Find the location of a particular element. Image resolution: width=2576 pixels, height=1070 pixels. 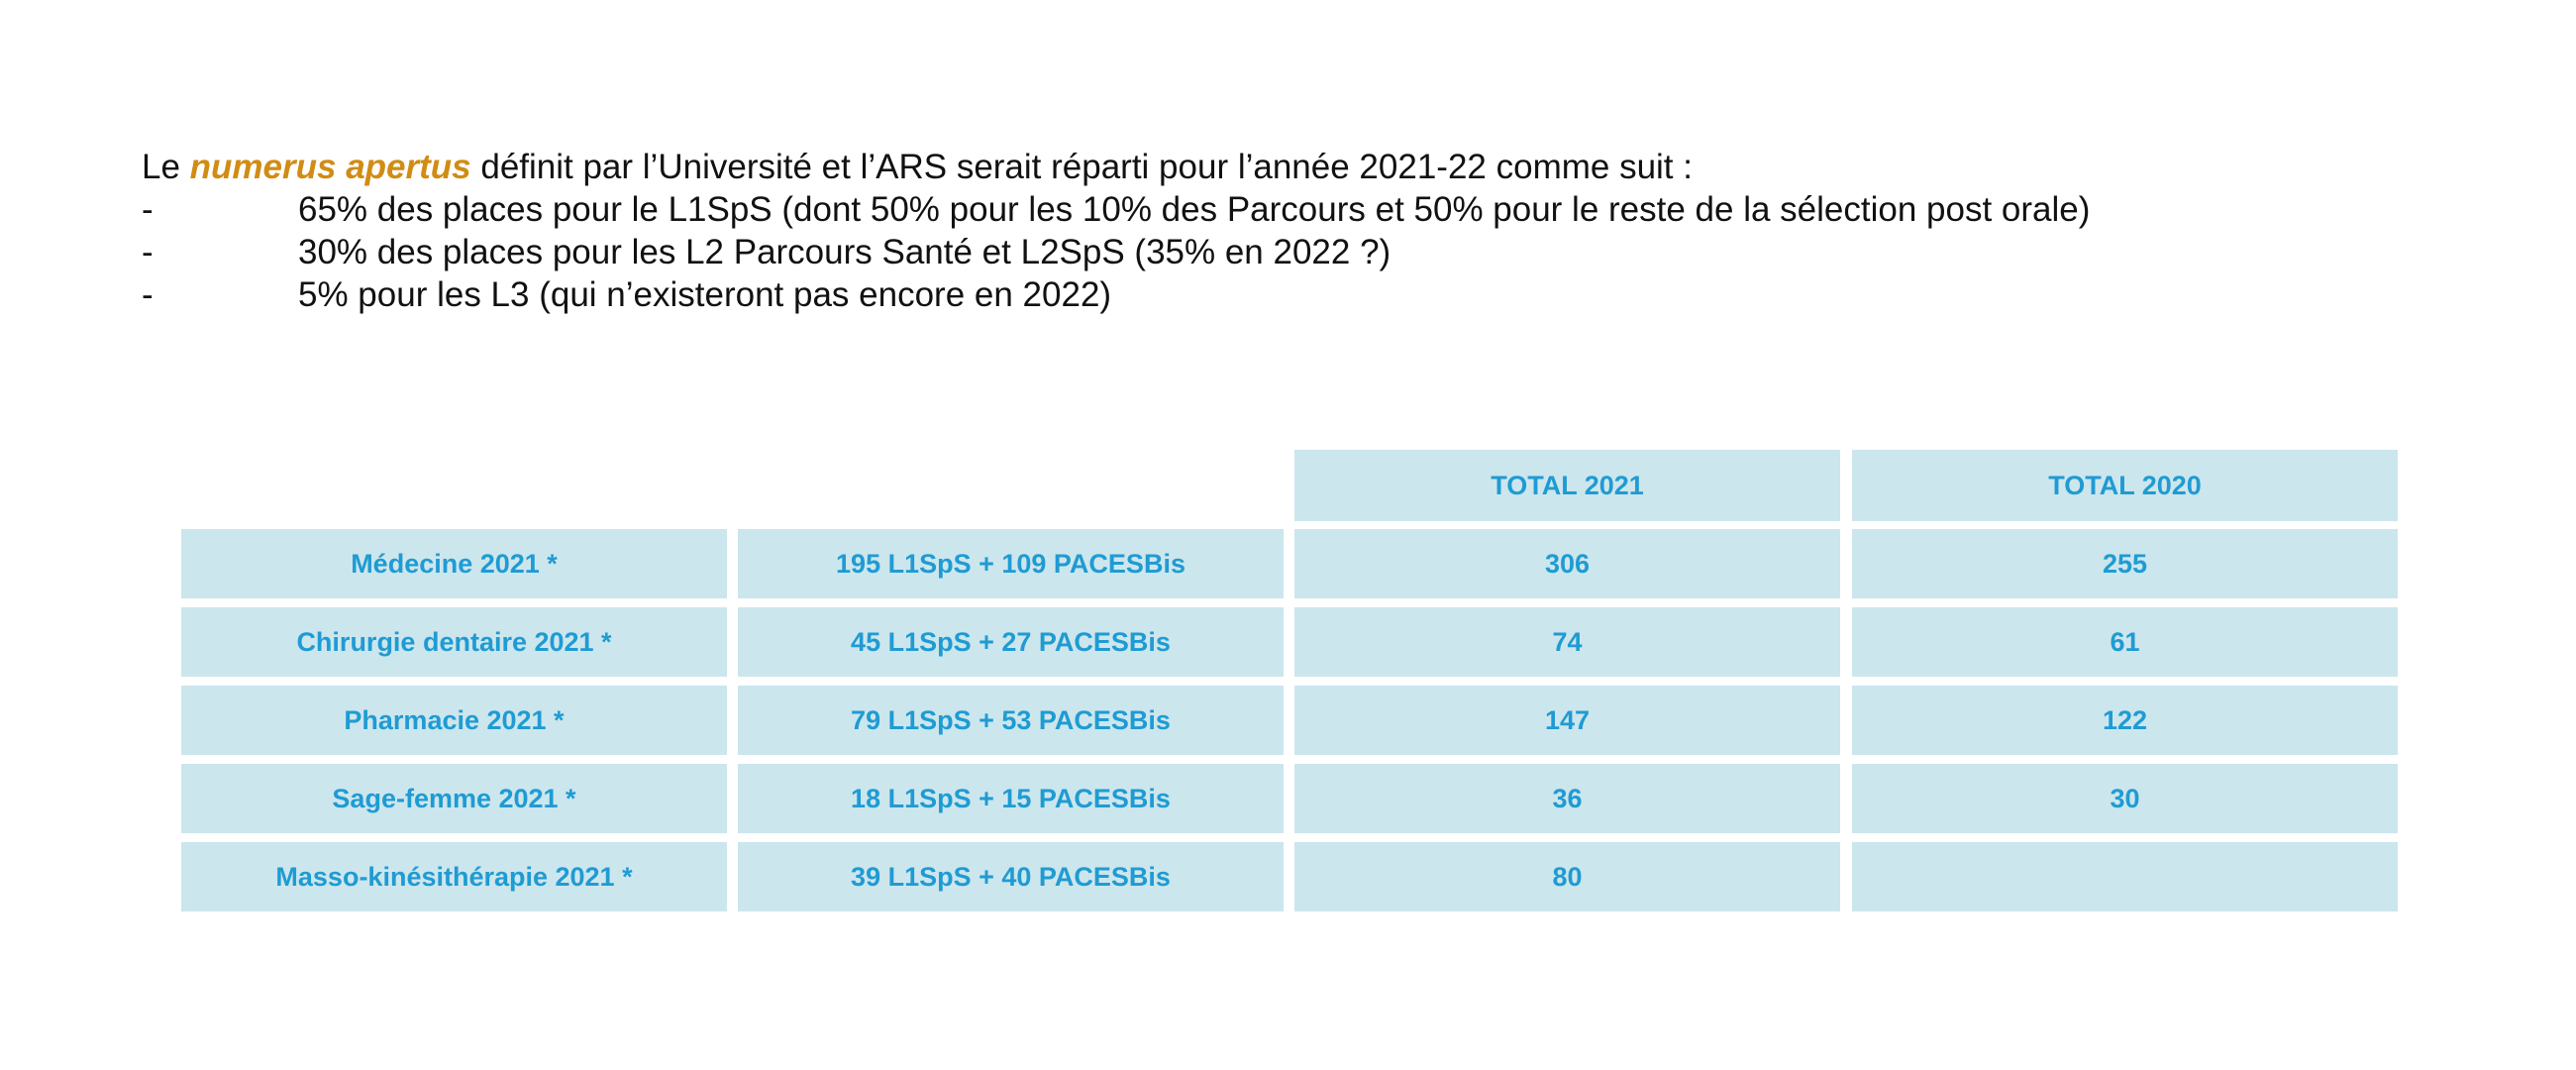

header-total-2021: TOTAL 2021 is located at coordinates (1567, 485).